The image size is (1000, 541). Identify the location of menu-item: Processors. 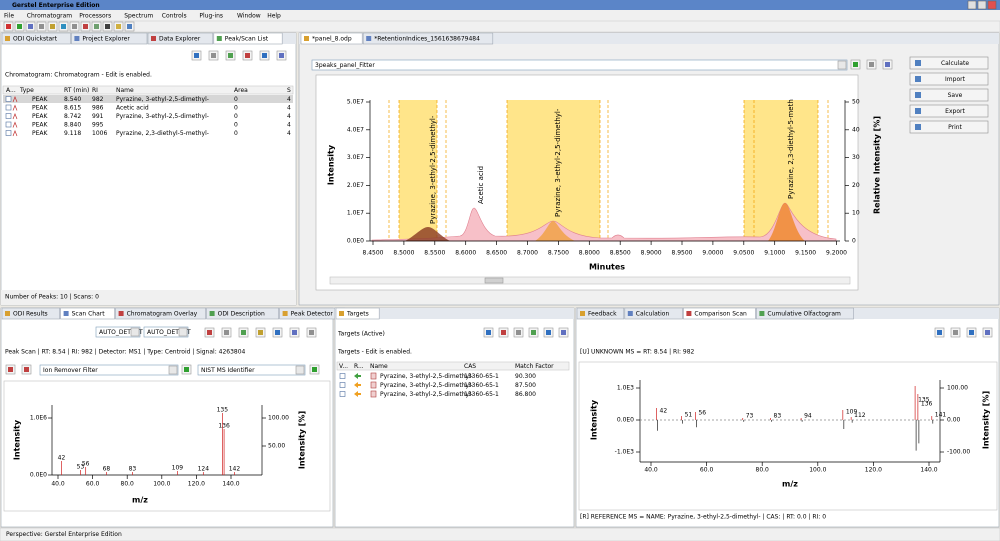
(95, 15).